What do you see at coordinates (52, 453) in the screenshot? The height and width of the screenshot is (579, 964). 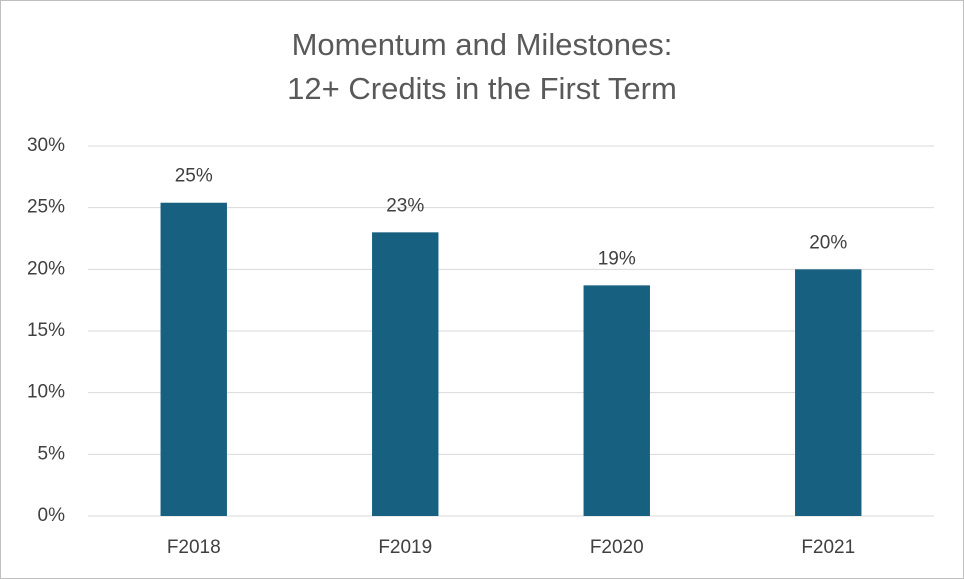 I see `y-tick-label: 5%` at bounding box center [52, 453].